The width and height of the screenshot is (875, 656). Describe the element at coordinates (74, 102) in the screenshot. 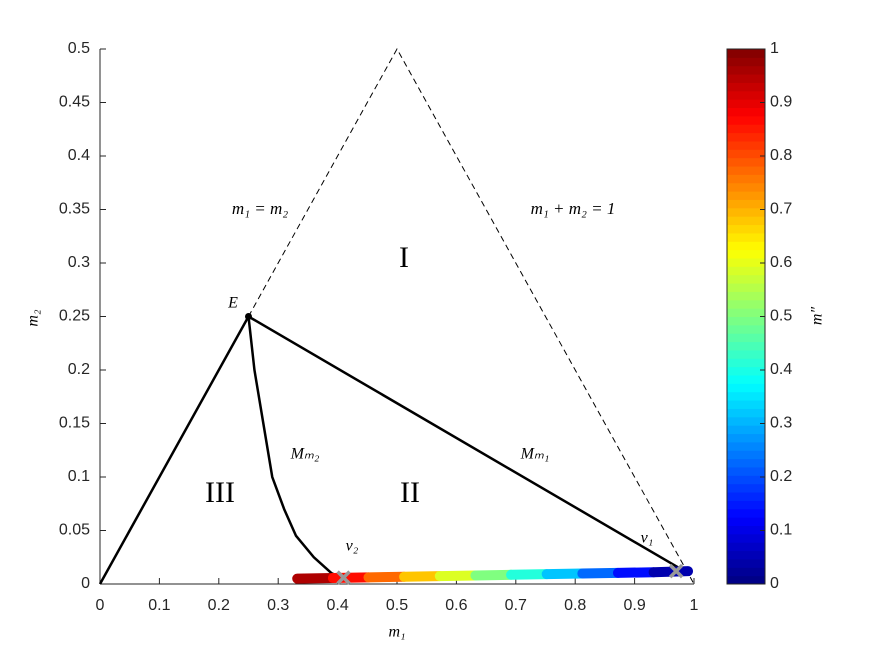

I see `y-tick-label: 0.45` at that location.